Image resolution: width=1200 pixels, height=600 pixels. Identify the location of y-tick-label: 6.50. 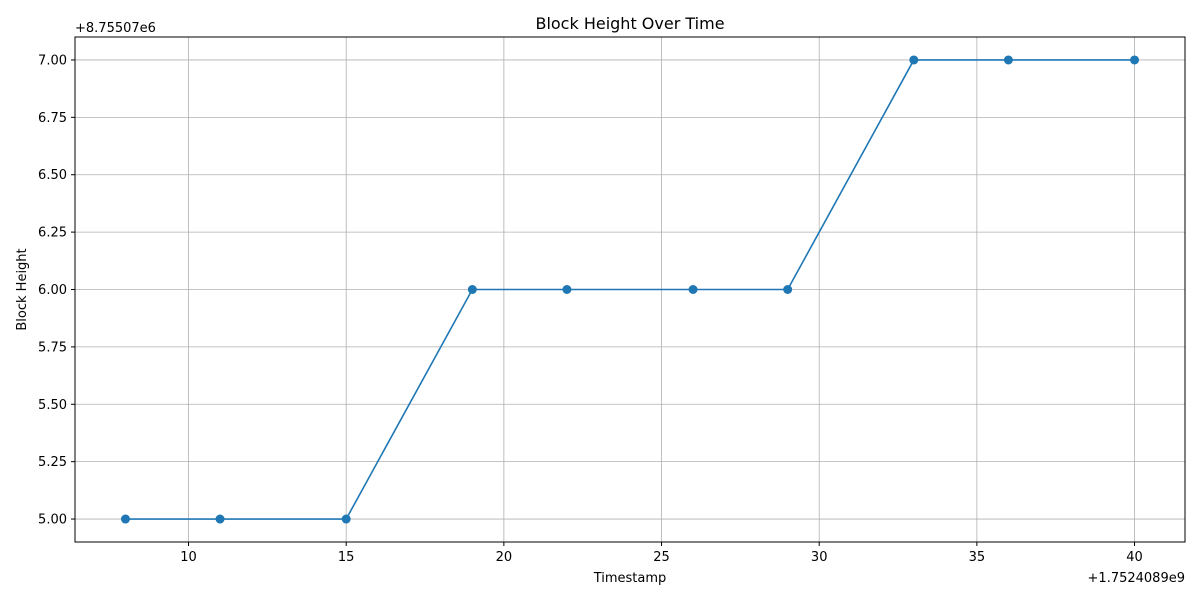
(52, 175).